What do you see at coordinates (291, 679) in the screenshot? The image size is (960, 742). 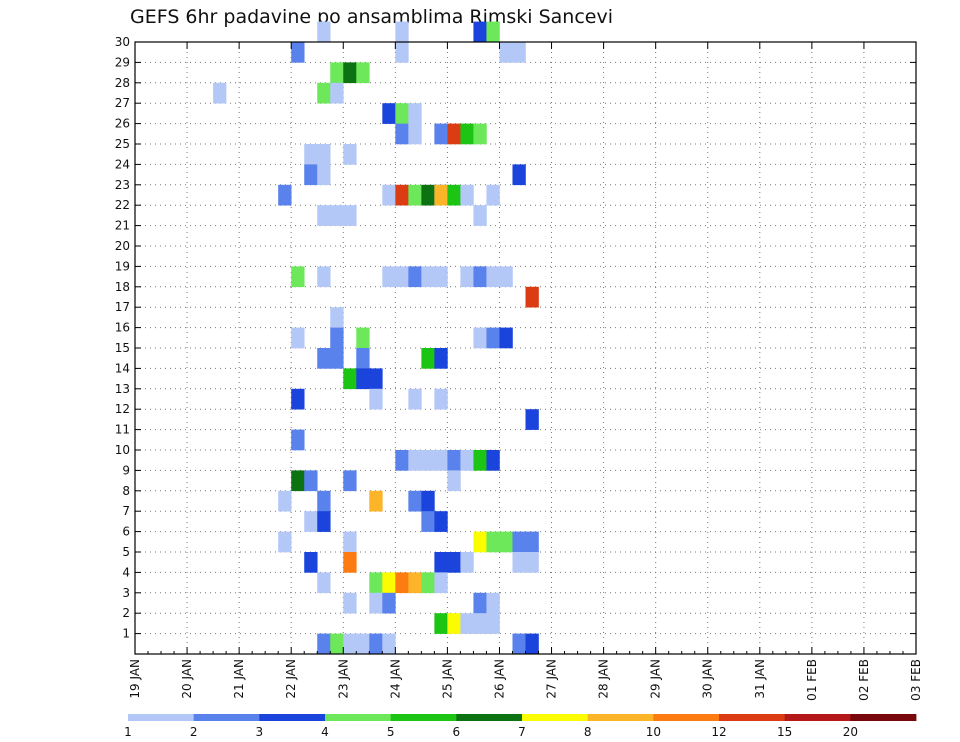 I see `x-tick-label: 22 JAN` at bounding box center [291, 679].